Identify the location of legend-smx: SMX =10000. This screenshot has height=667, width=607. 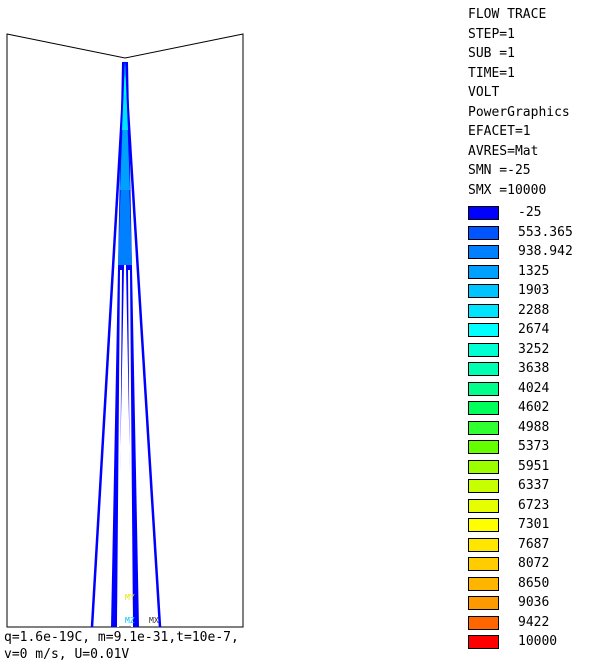
(507, 190).